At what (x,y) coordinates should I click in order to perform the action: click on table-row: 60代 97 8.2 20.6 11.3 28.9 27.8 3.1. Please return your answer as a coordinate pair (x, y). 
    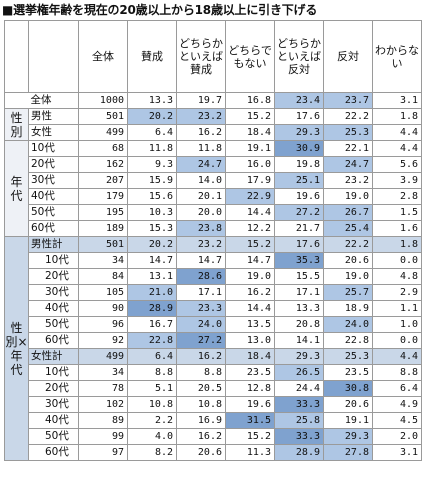
    Looking at the image, I should click on (213, 452).